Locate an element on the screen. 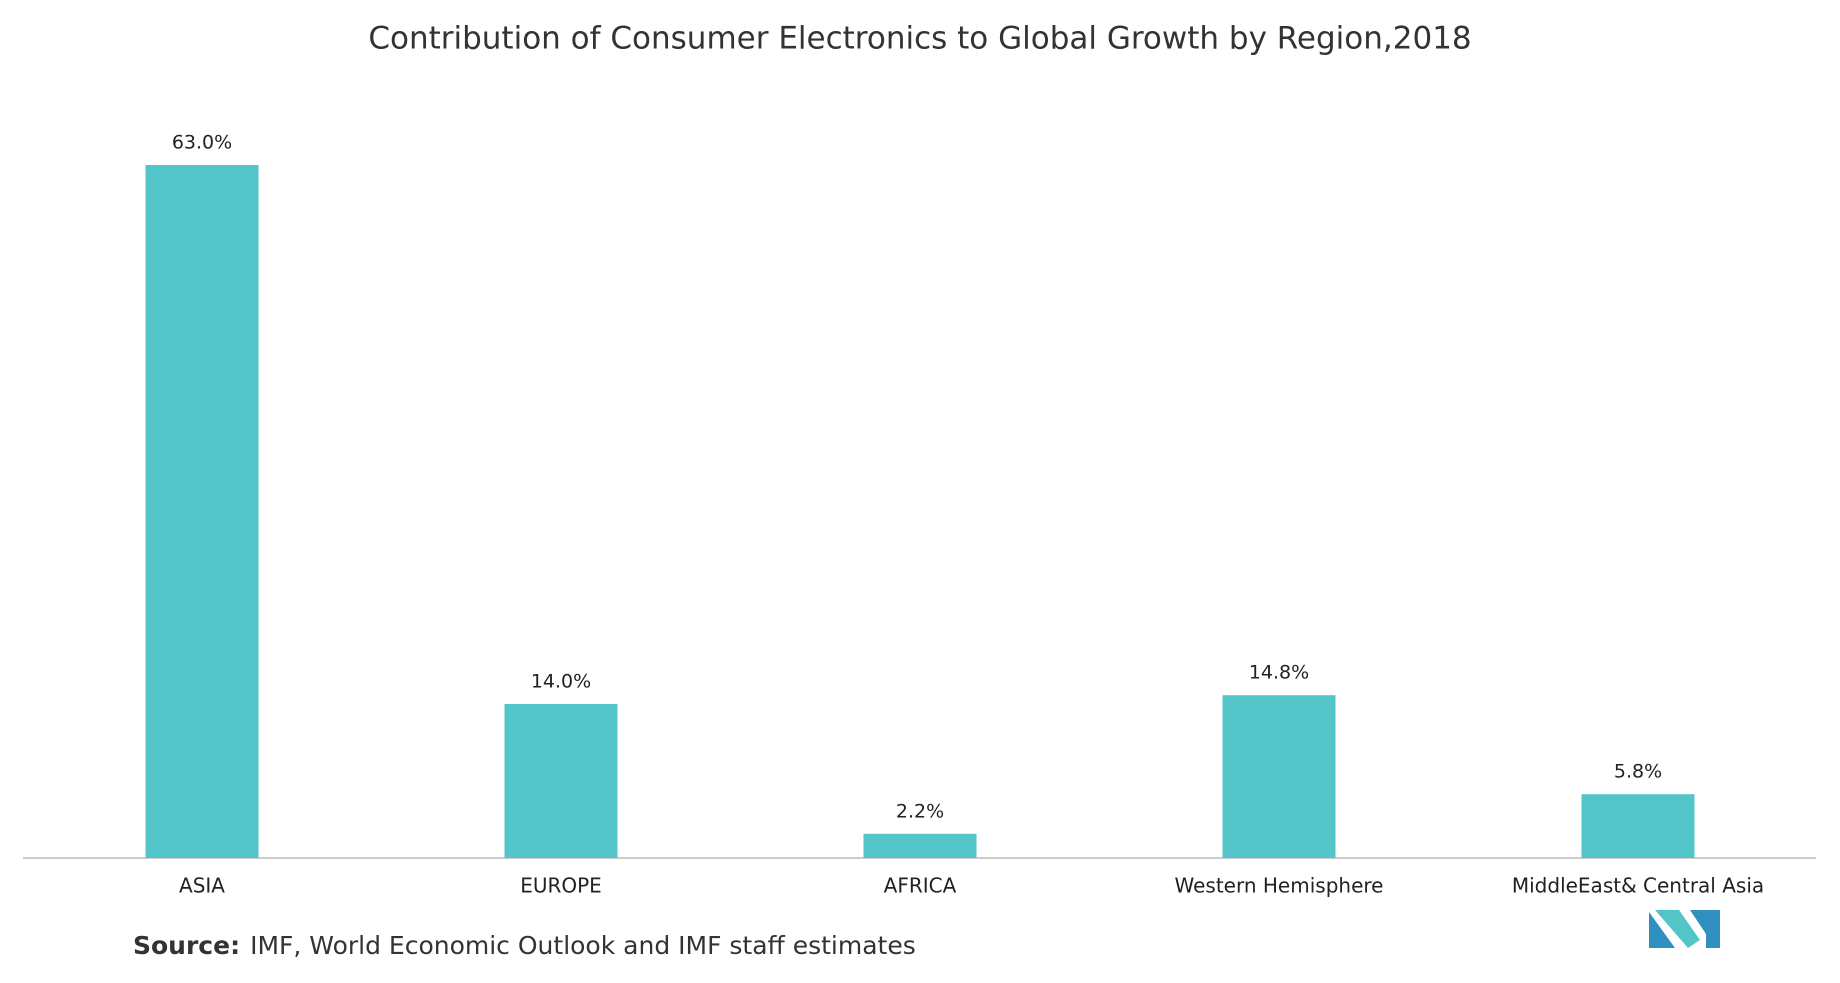 The width and height of the screenshot is (1840, 983). x-tick-label: MiddleEast& Central Asia is located at coordinates (1638, 886).